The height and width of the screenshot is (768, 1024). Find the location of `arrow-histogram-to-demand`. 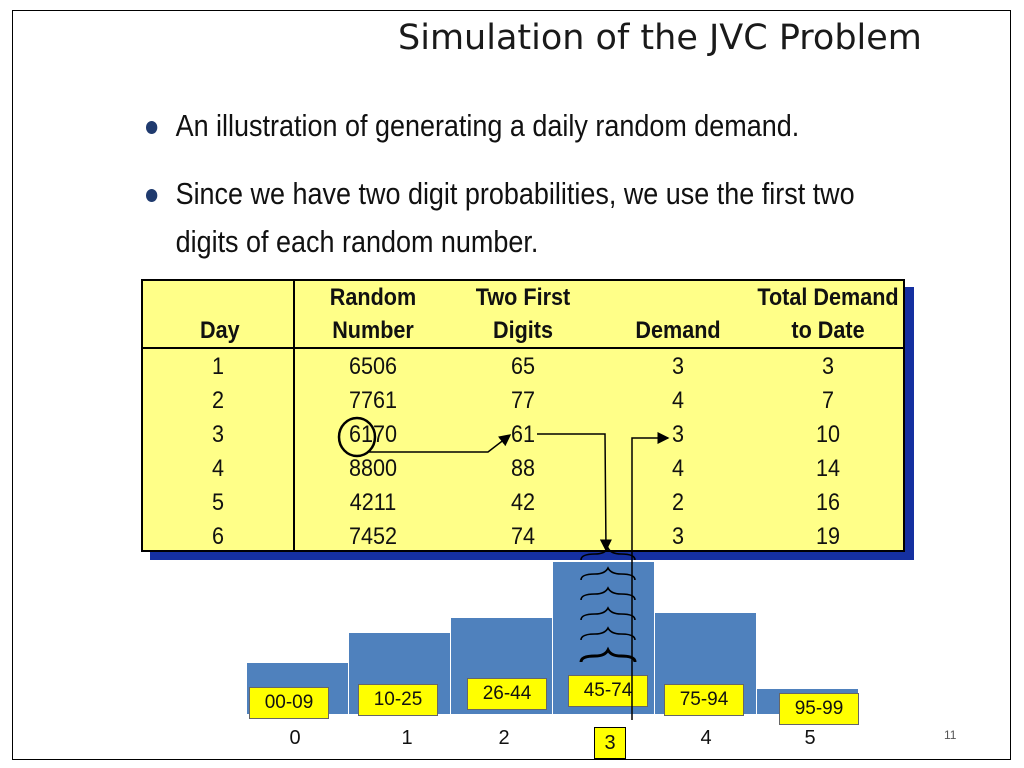

arrow-histogram-to-demand is located at coordinates (650, 576).